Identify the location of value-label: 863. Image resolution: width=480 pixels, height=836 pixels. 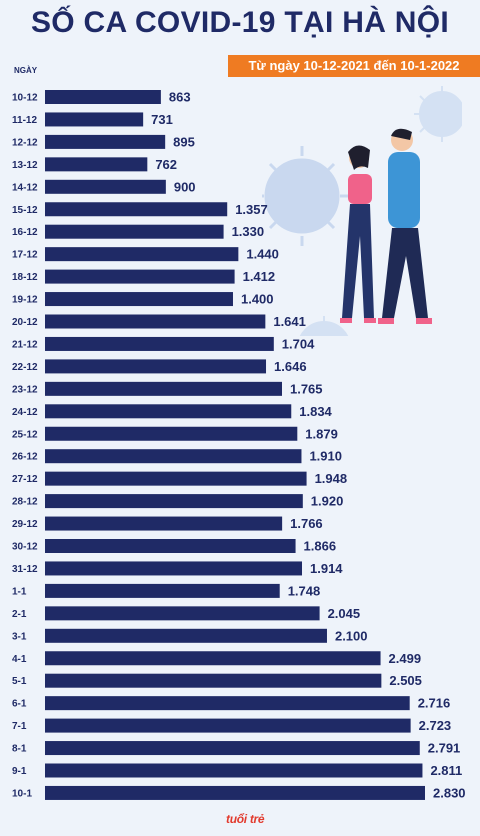
(180, 97).